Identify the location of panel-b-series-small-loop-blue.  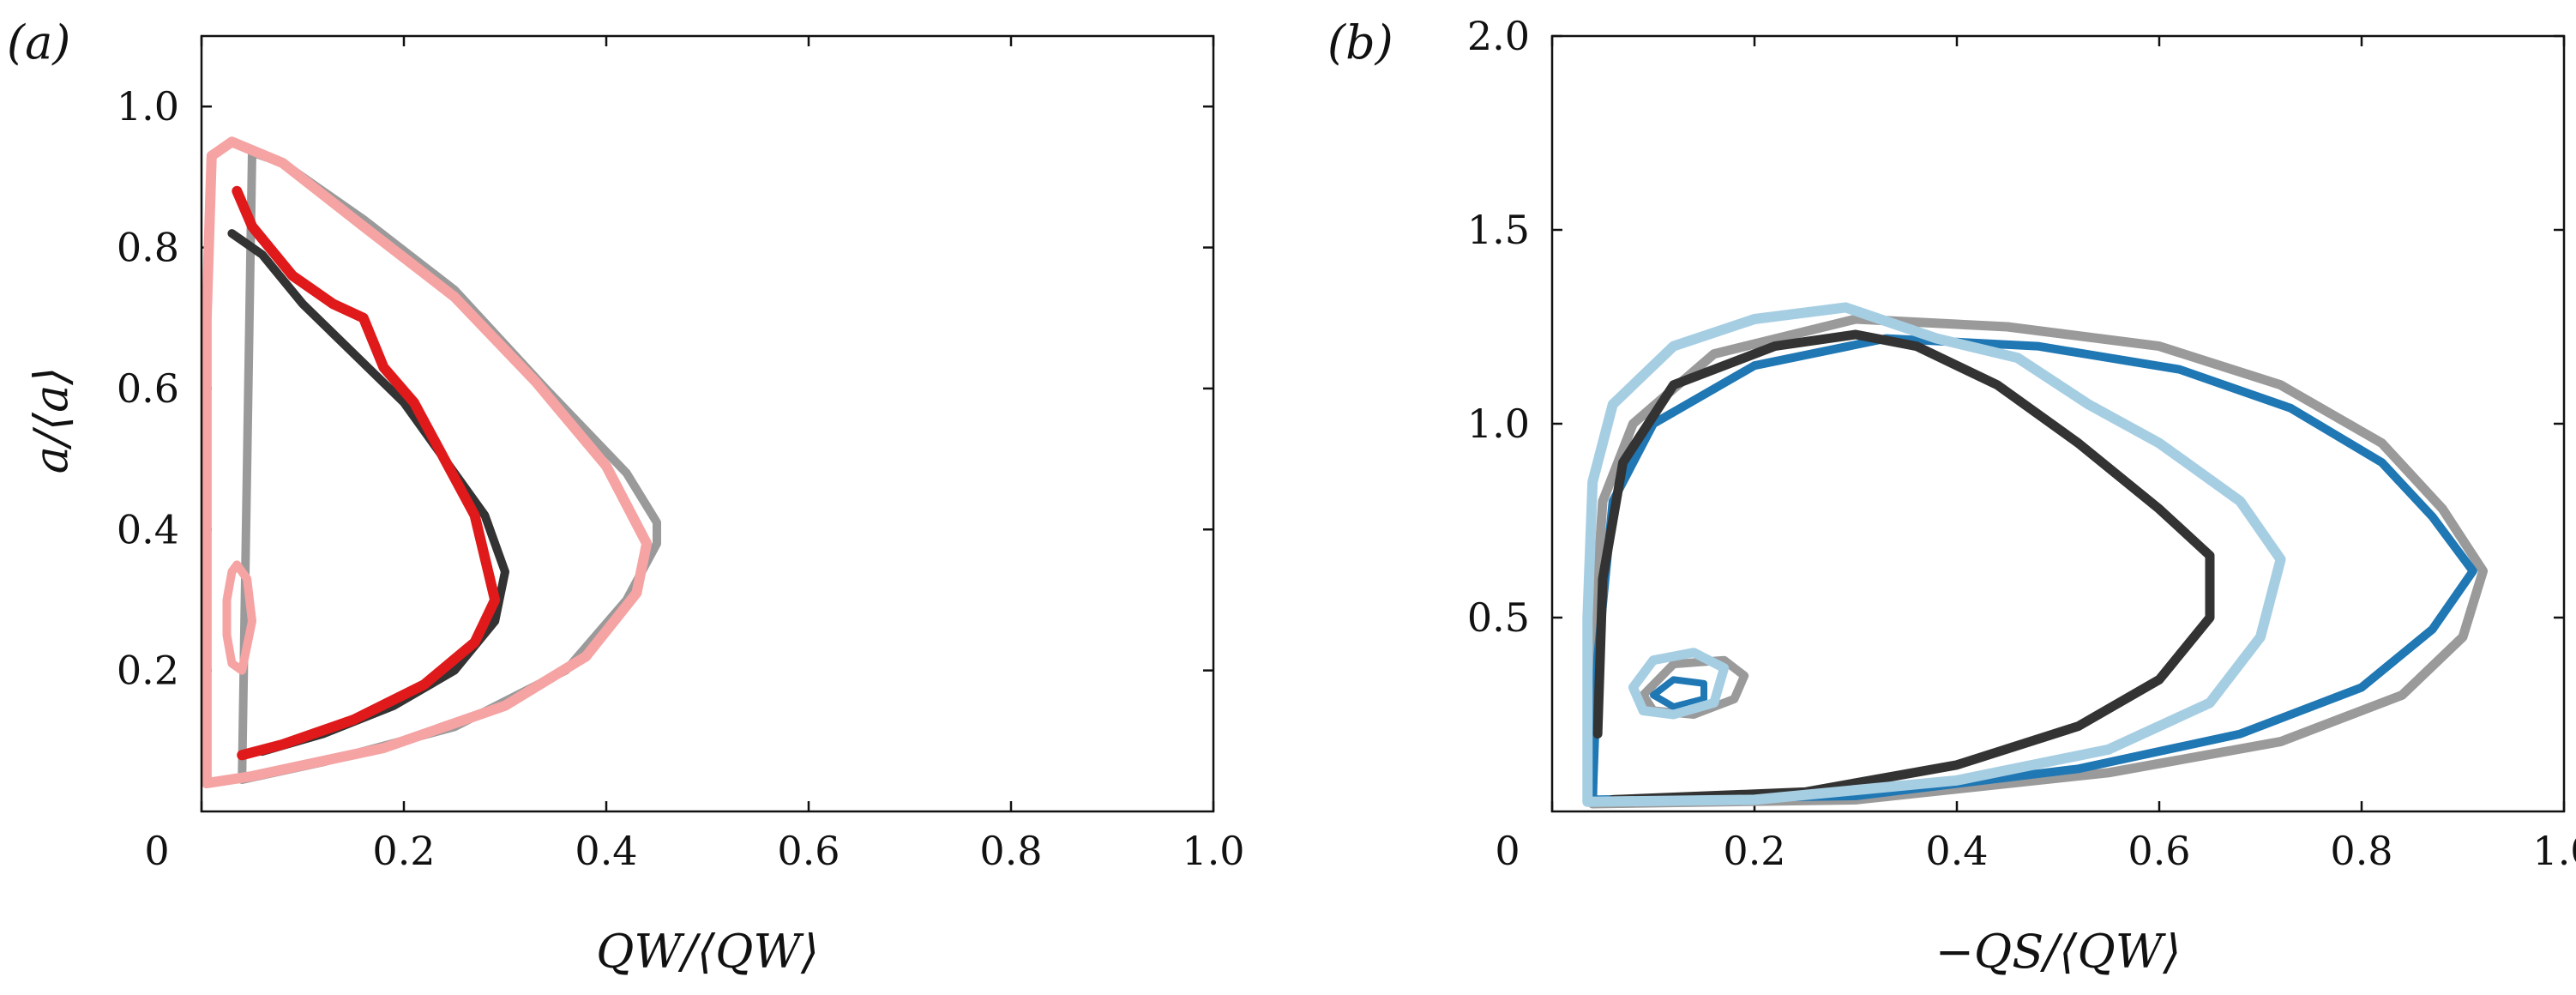
(1678, 693).